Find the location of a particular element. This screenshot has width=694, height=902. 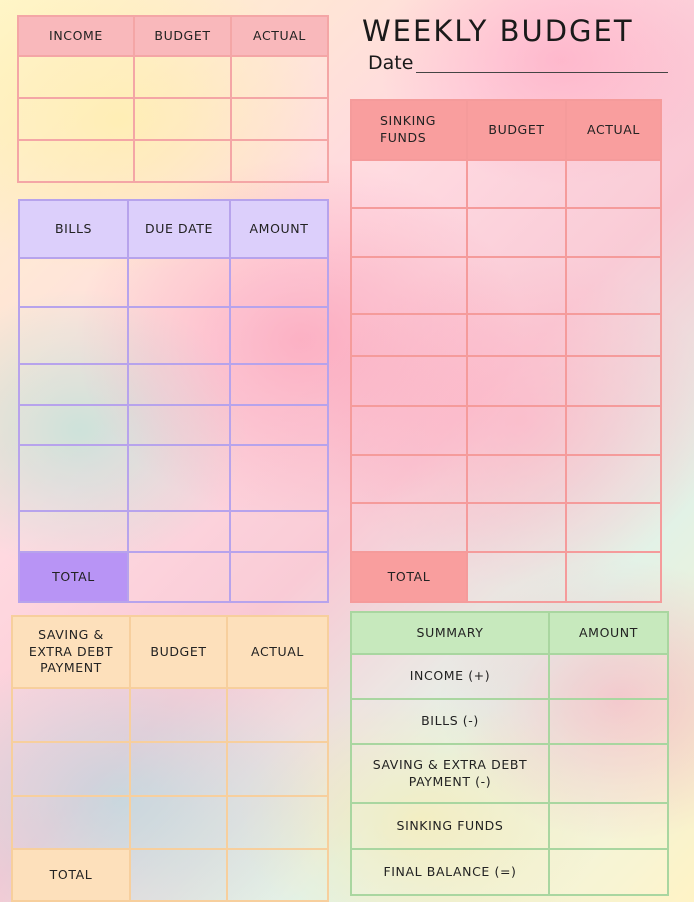

summary-income-amount is located at coordinates (608, 676).